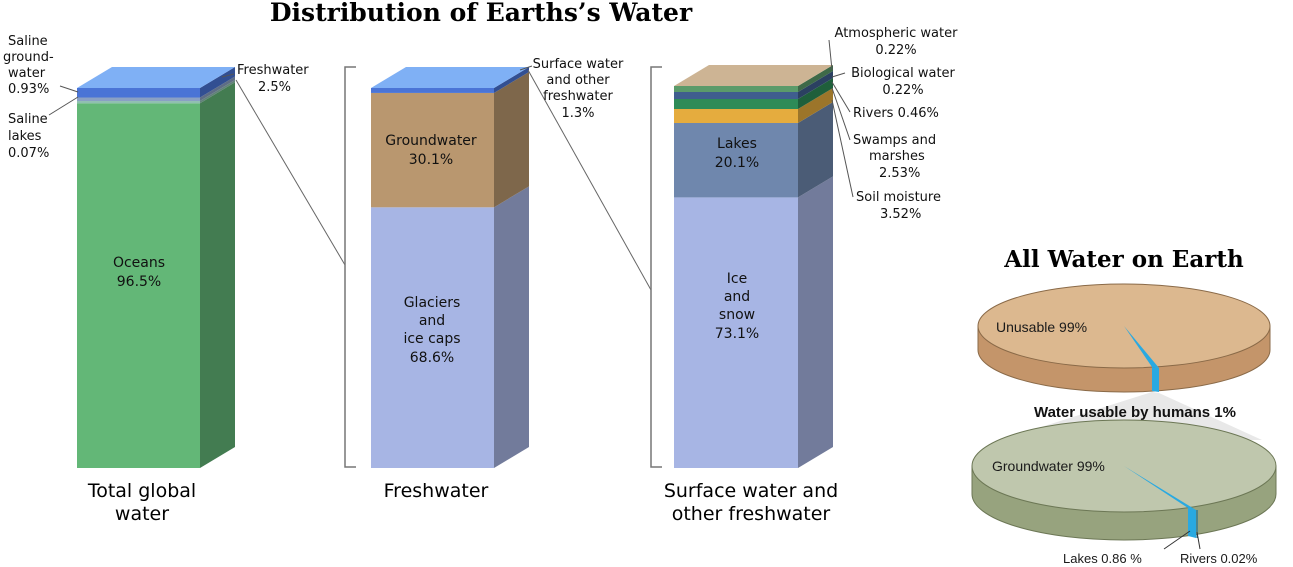  What do you see at coordinates (577, 113) in the screenshot?
I see `surface-water-value: 1.3%` at bounding box center [577, 113].